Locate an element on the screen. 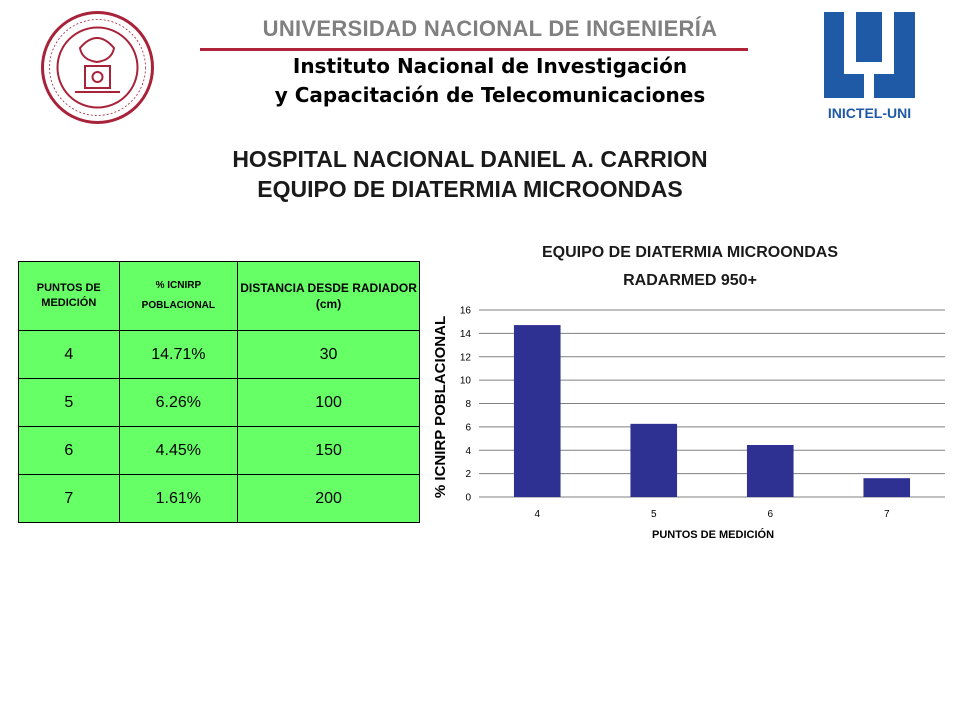  svg-text: INICTEL-UNI is located at coordinates (869, 113).